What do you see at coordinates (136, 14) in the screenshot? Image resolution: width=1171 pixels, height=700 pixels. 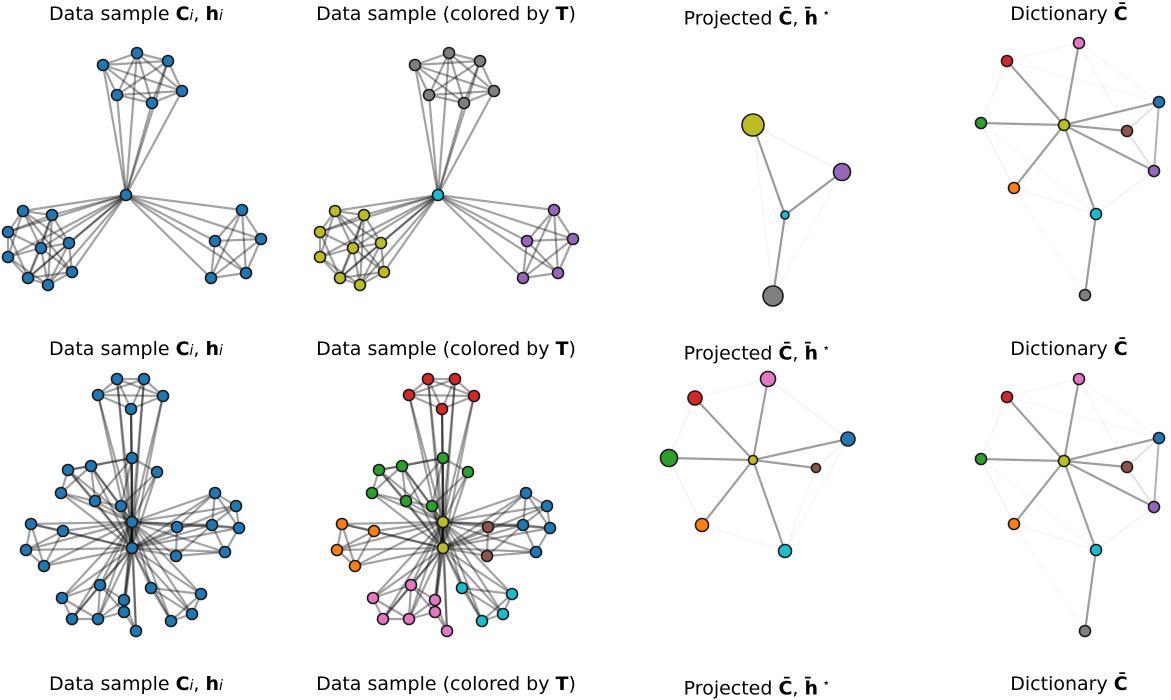 I see `title-data-sample-row1: Data sample Ci, hi` at bounding box center [136, 14].